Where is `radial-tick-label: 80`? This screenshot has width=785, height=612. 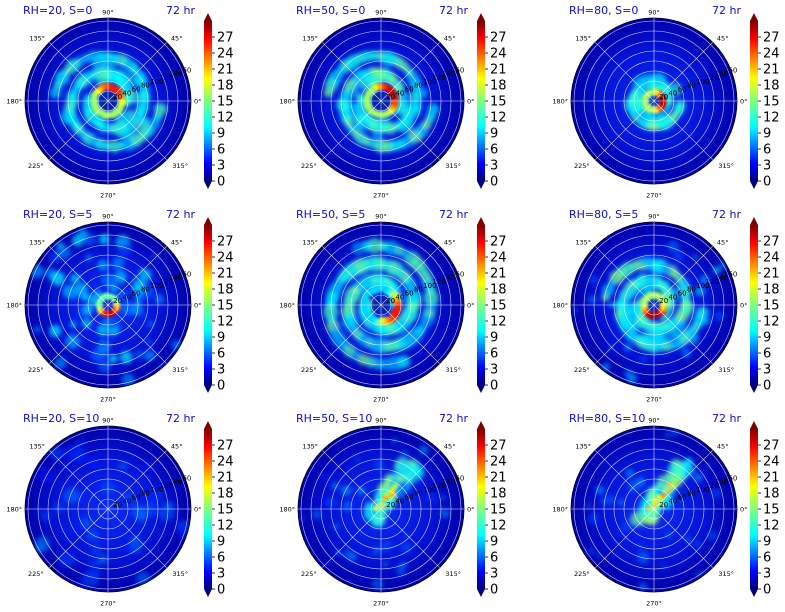
radial-tick-label: 80 is located at coordinates (691, 290).